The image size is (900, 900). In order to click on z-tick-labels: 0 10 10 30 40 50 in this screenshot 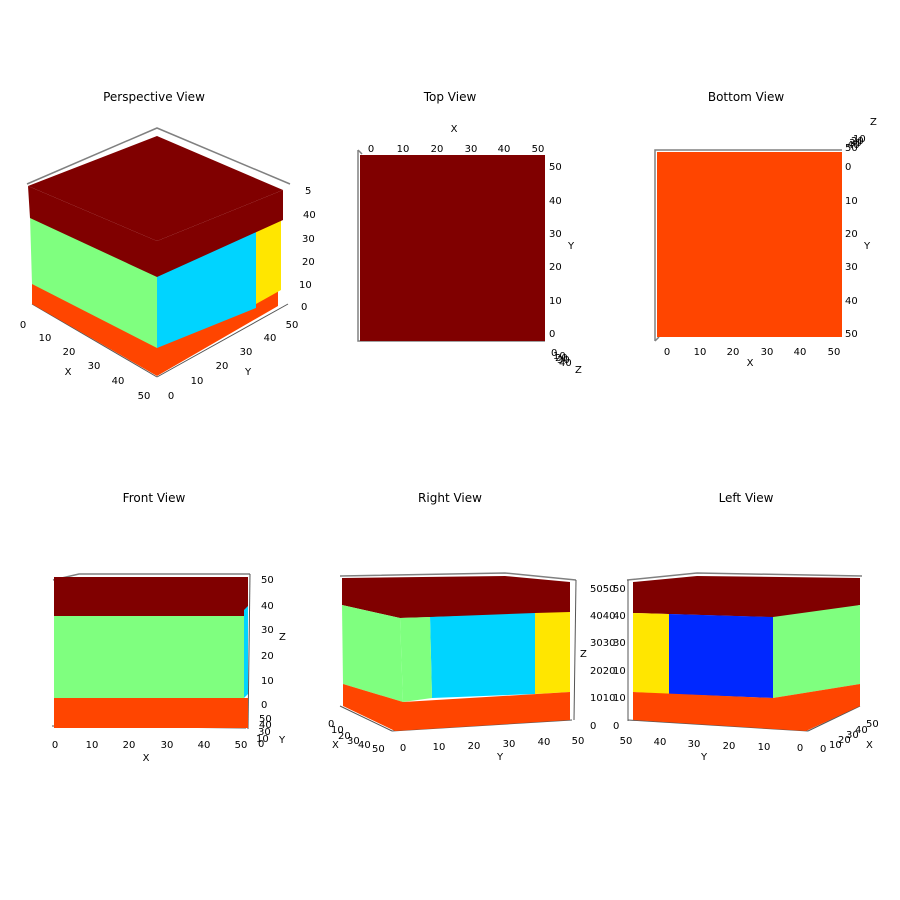, I will do `click(619, 658)`.